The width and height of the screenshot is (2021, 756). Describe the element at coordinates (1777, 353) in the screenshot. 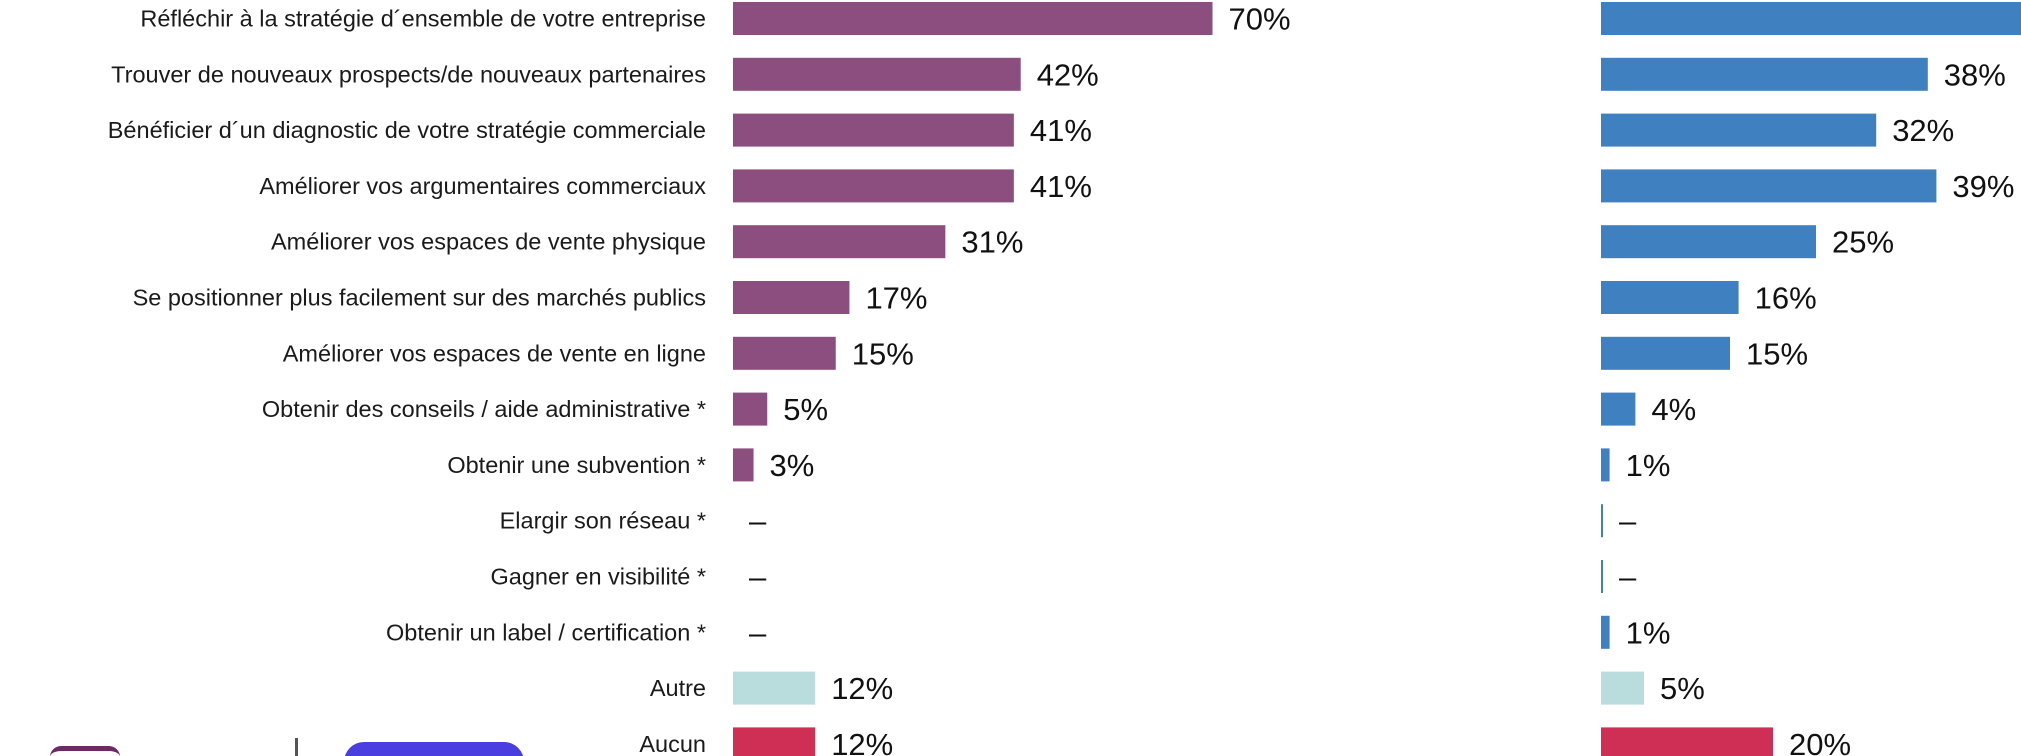

I see `data-label-series2: 15%` at that location.